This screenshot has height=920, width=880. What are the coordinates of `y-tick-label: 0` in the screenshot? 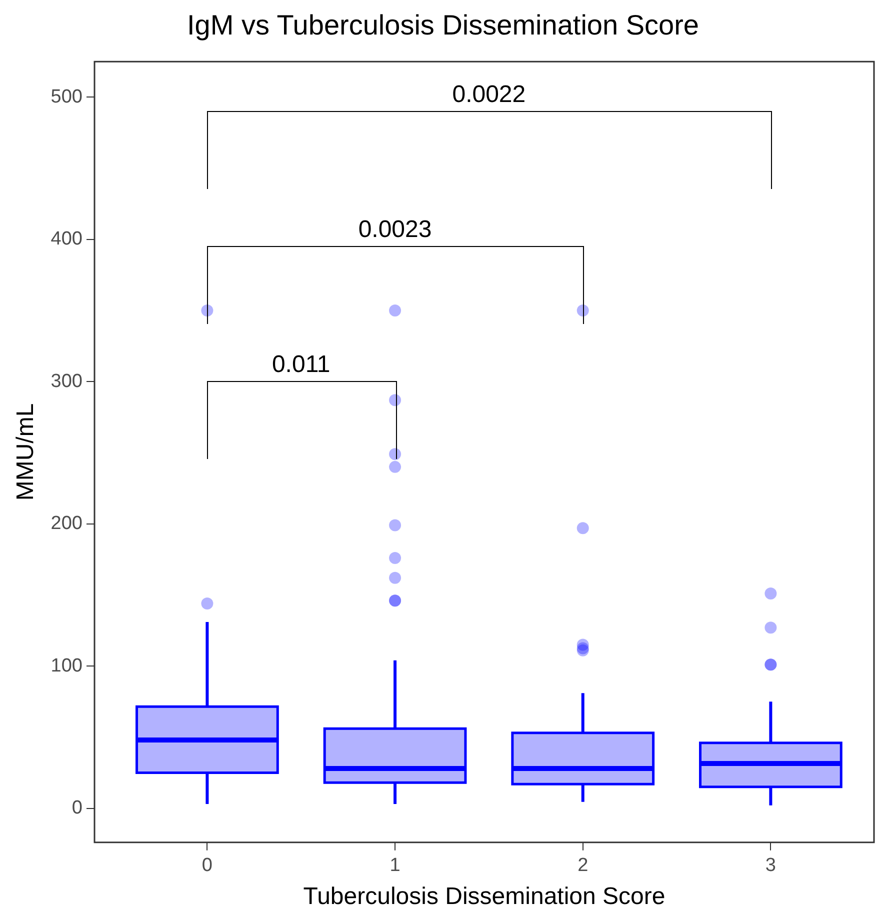 It's located at (77, 808).